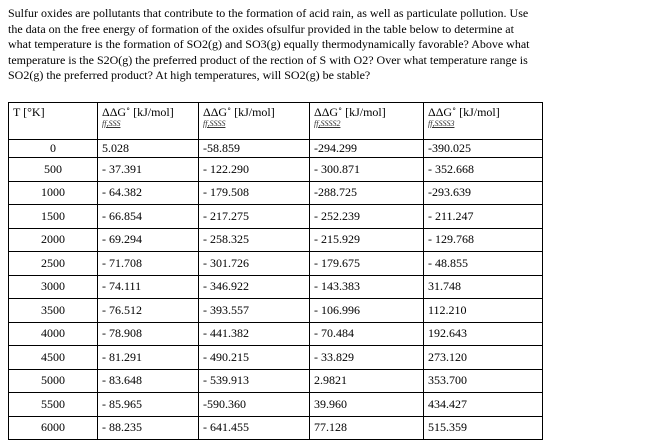  What do you see at coordinates (53, 333) in the screenshot?
I see `table-cell: 4000` at bounding box center [53, 333].